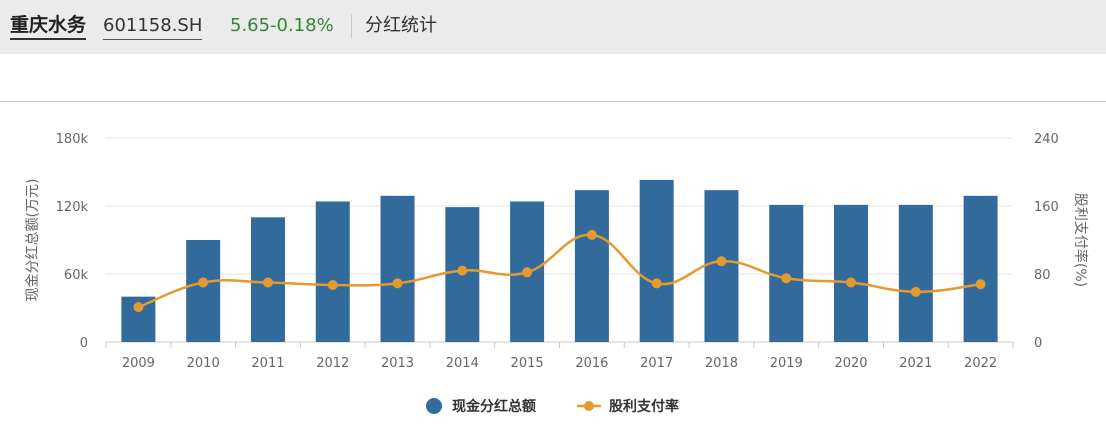 The image size is (1106, 440). What do you see at coordinates (851, 282) in the screenshot?
I see `line-point-2020` at bounding box center [851, 282].